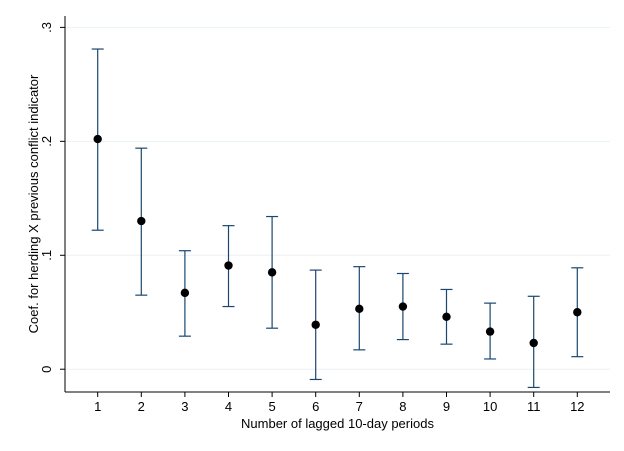 This screenshot has width=624, height=451. Describe the element at coordinates (271, 406) in the screenshot. I see `x-tick-label: 5` at that location.